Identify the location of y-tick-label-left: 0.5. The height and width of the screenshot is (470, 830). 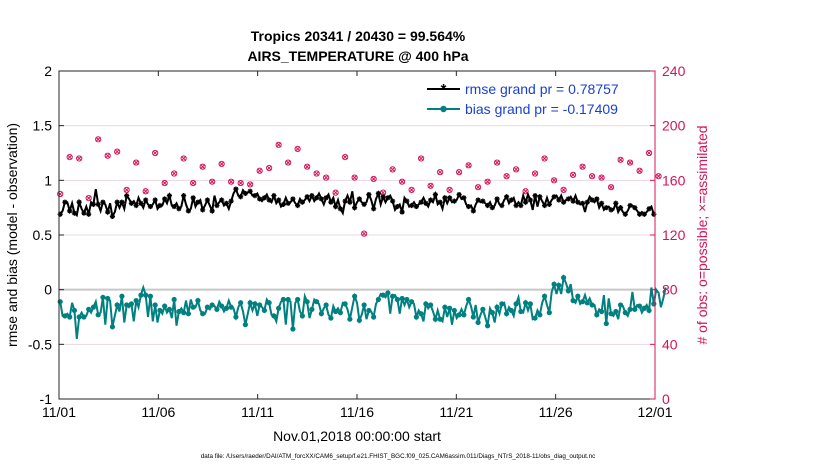
(43, 235).